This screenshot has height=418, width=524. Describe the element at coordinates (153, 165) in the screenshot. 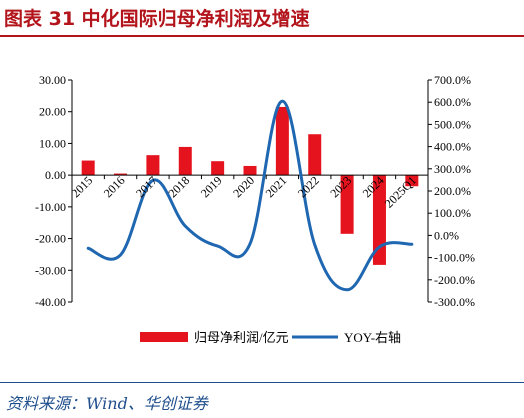

I see `bar-2017` at that location.